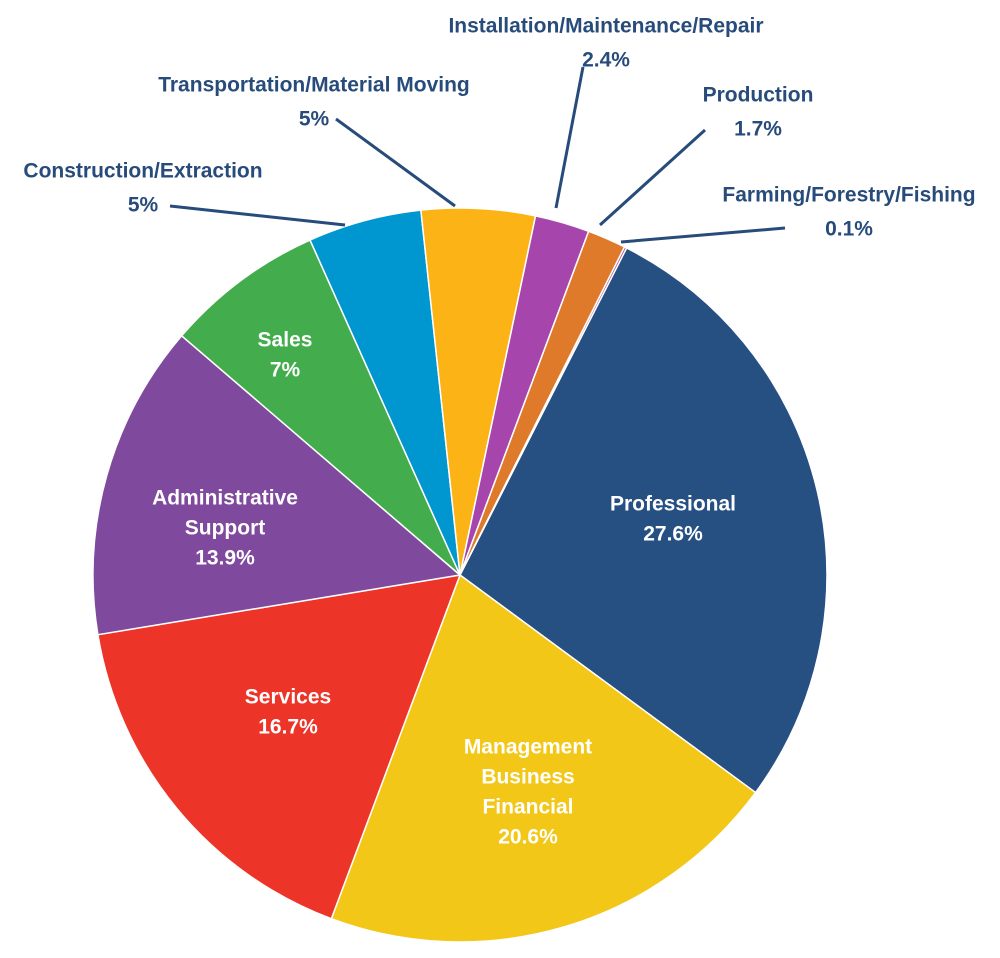 This screenshot has width=1000, height=958. I want to click on pie-slice-sales, so click(320, 407).